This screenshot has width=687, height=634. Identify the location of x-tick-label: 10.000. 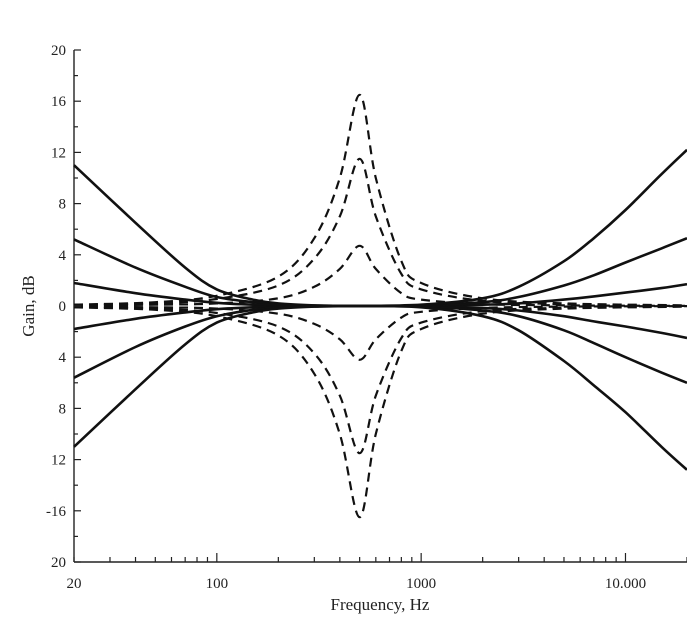
(625, 584).